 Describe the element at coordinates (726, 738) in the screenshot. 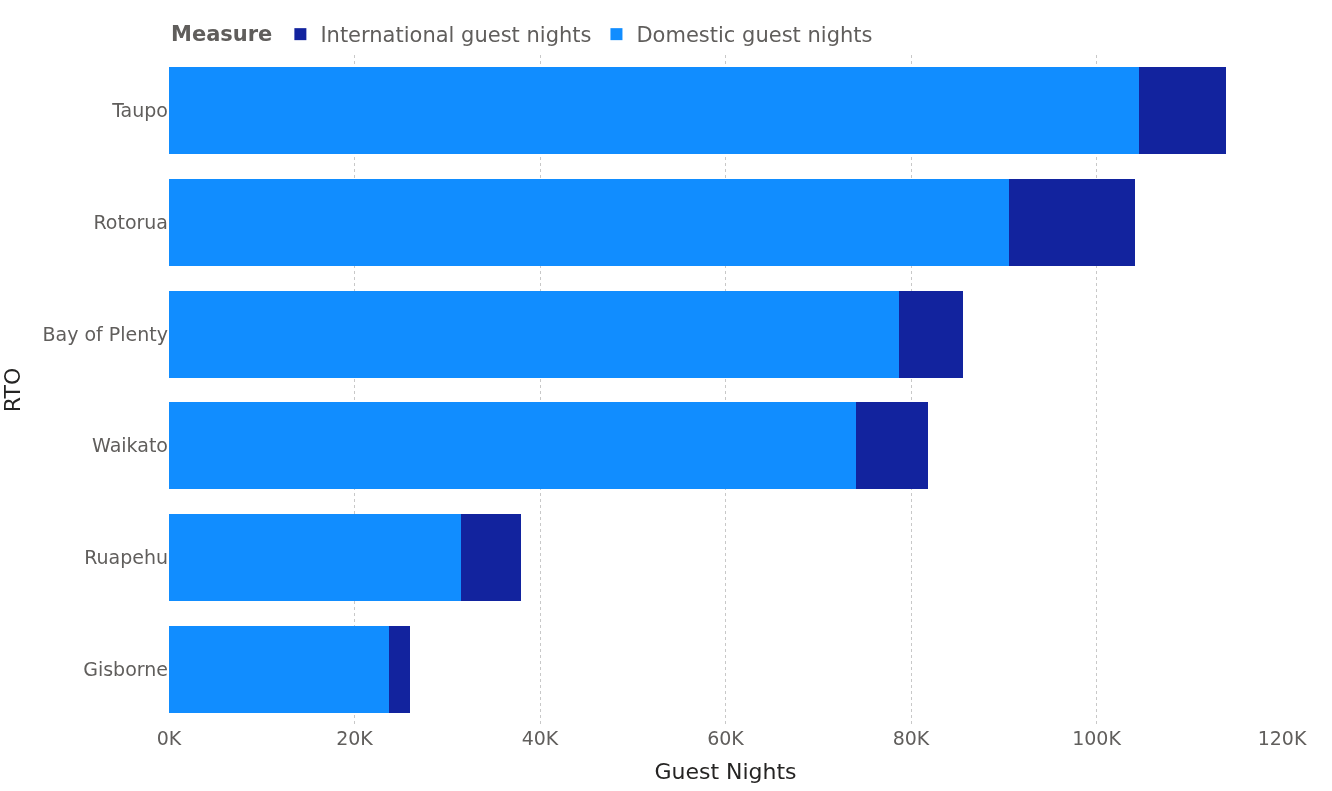

I see `x-tick-label: 60K` at that location.